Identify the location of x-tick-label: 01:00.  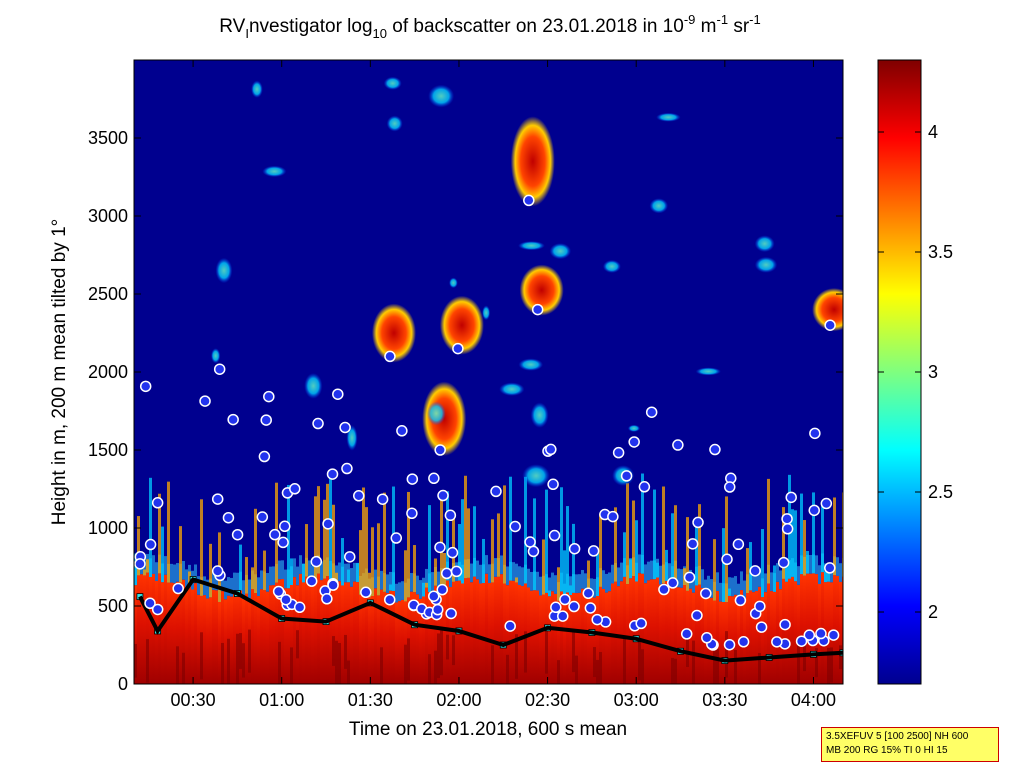
(281, 700).